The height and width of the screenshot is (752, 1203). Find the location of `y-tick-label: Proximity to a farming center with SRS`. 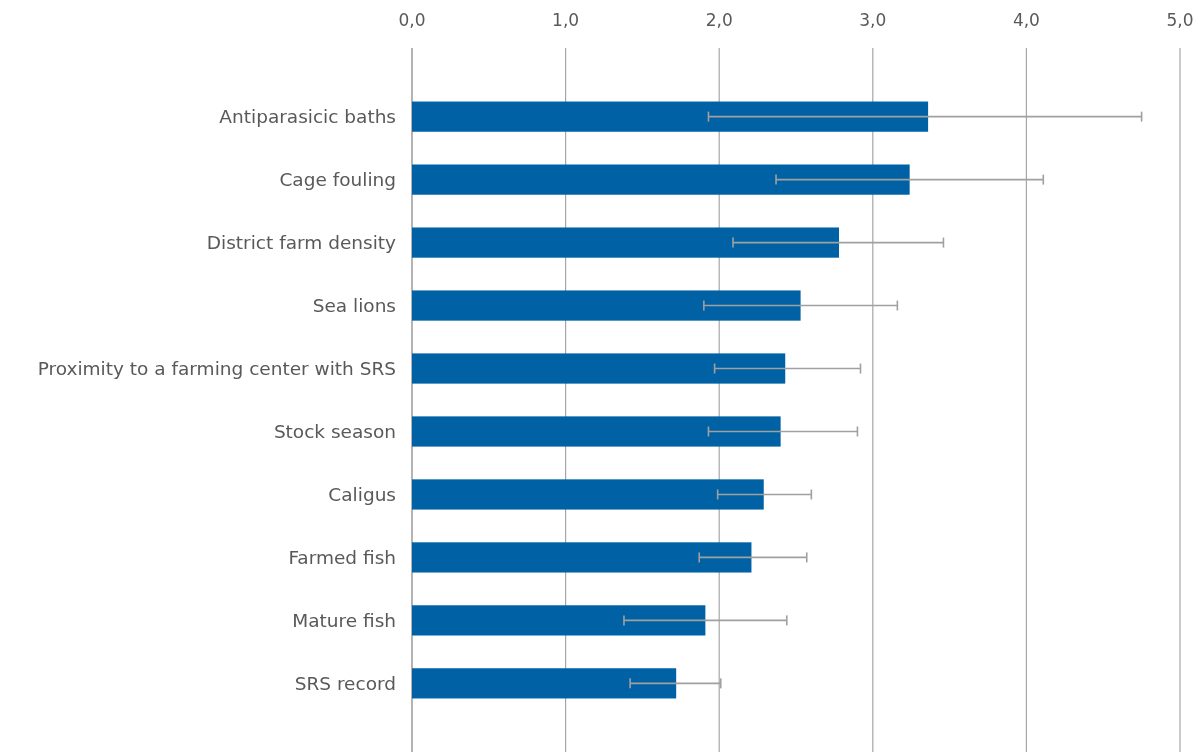

y-tick-label: Proximity to a farming center with SRS is located at coordinates (216, 368).